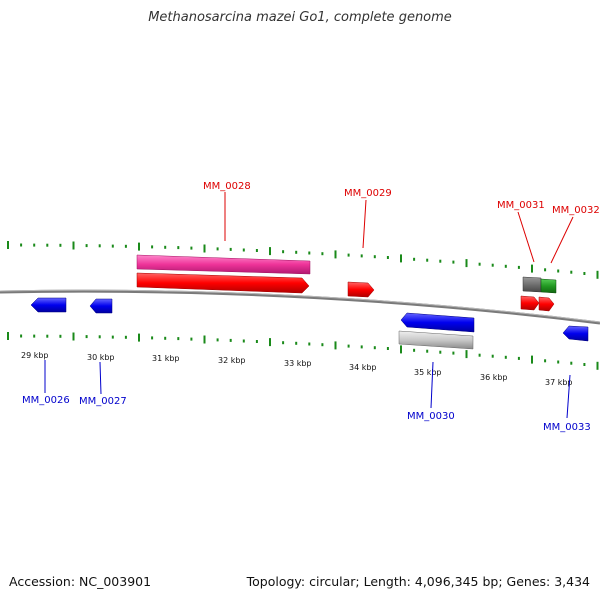 This screenshot has height=600, width=600. I want to click on upper-tick-row, so click(303, 260).